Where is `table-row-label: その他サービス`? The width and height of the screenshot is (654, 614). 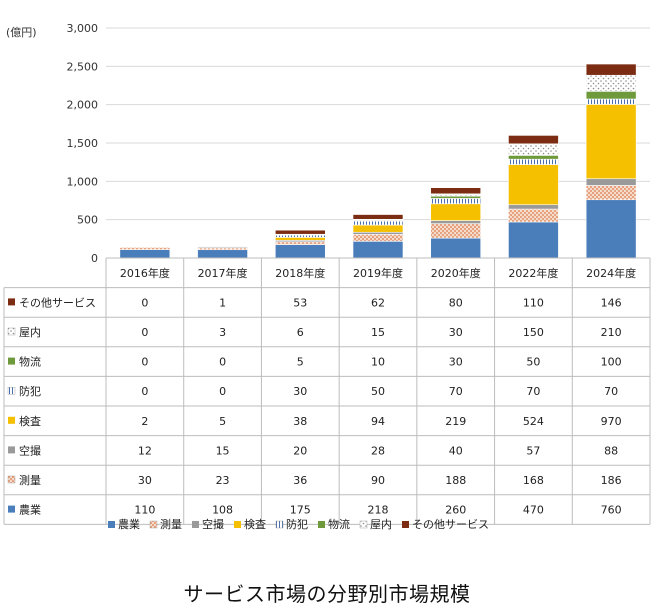
table-row-label: その他サービス is located at coordinates (57, 302).